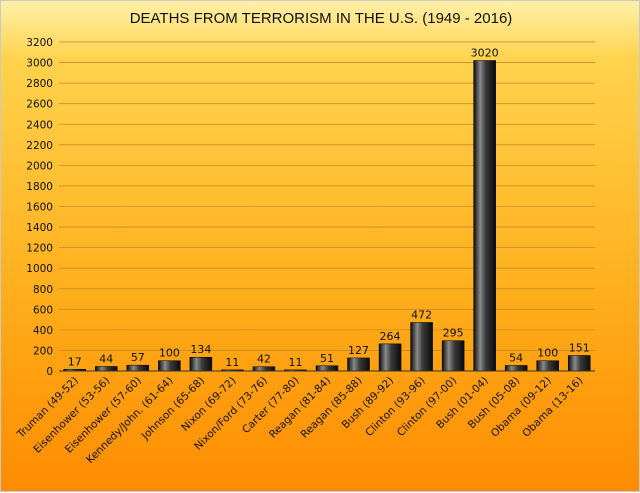  What do you see at coordinates (516, 357) in the screenshot?
I see `data-label: 54` at bounding box center [516, 357].